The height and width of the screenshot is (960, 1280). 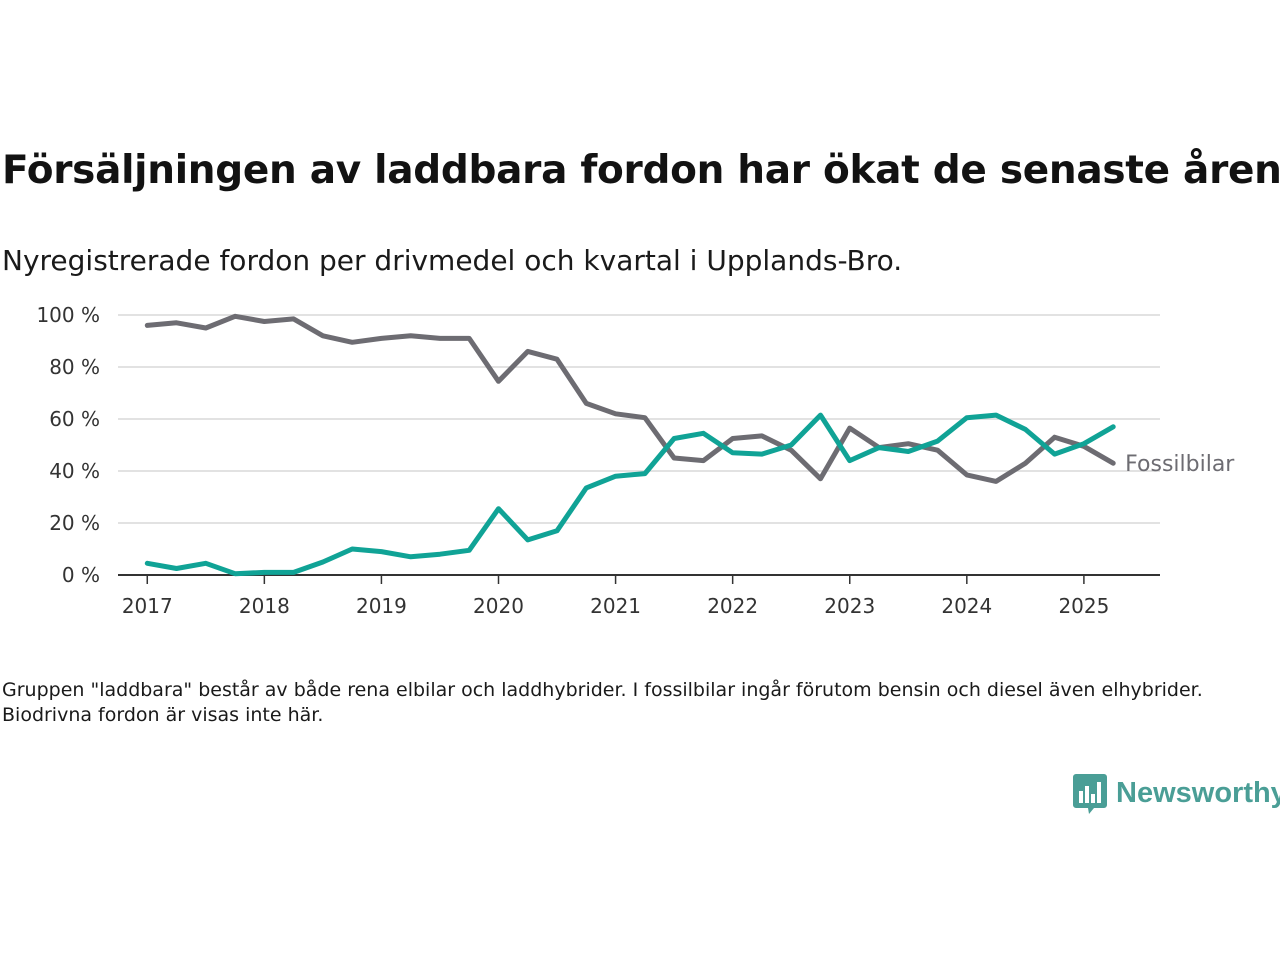 What do you see at coordinates (732, 606) in the screenshot?
I see `x-tick-label: 2022` at bounding box center [732, 606].